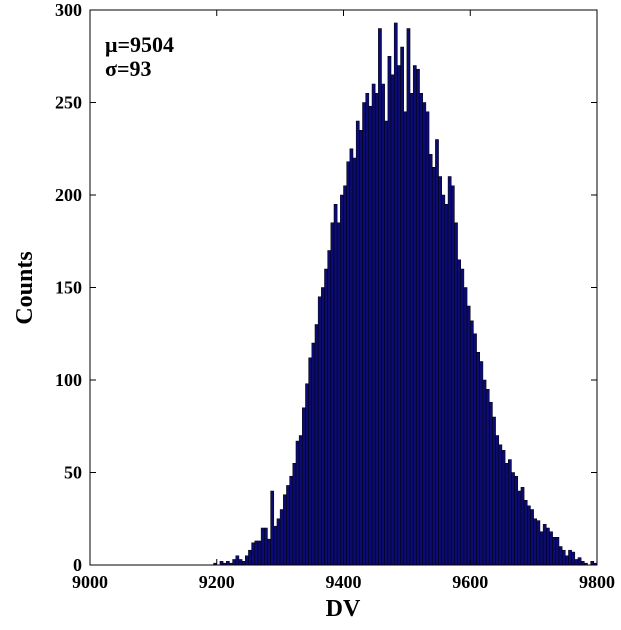 The width and height of the screenshot is (621, 630). Describe the element at coordinates (139, 44) in the screenshot. I see `annotation: μ=9504` at that location.